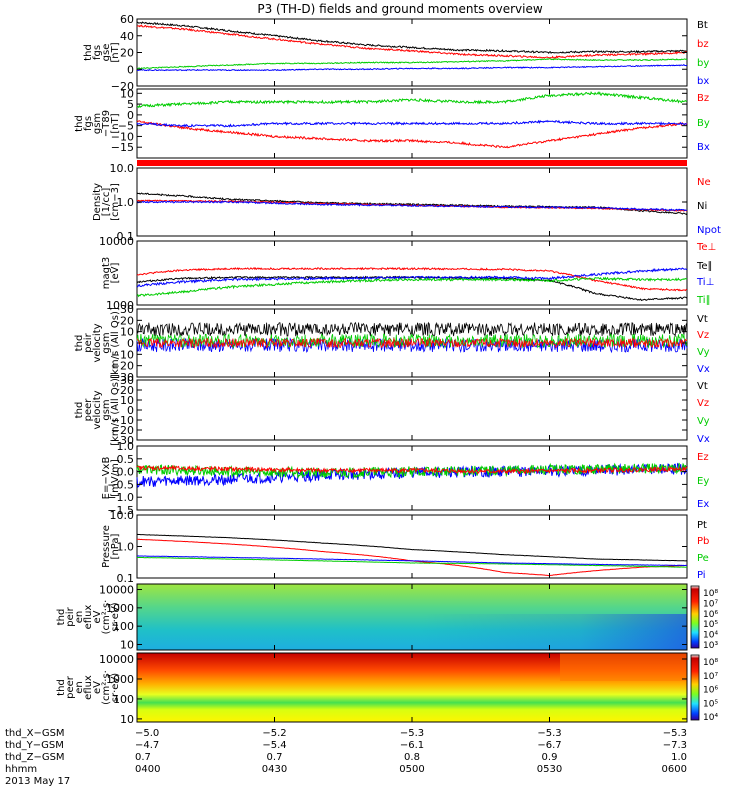  What do you see at coordinates (115, 546) in the screenshot?
I see `y-axis-label: [nPa]` at bounding box center [115, 546].